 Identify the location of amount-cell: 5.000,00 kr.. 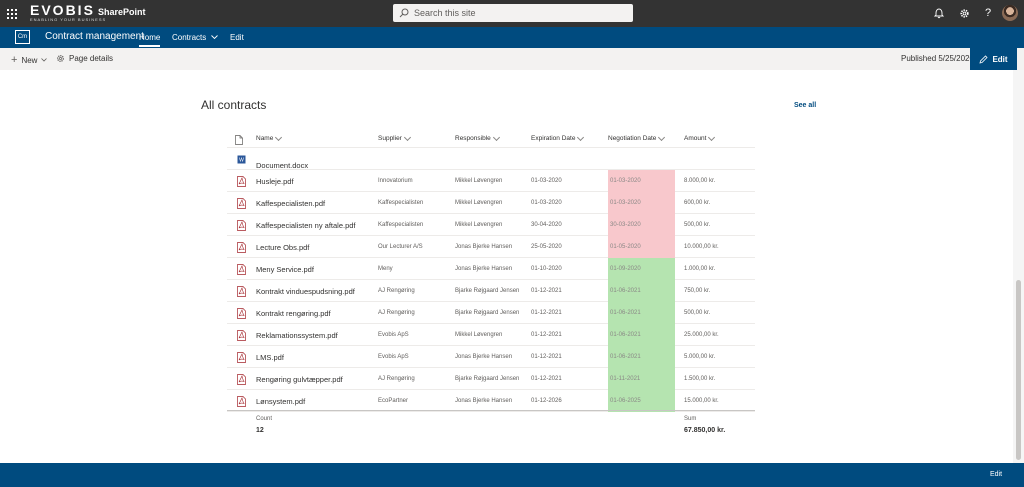
(700, 357).